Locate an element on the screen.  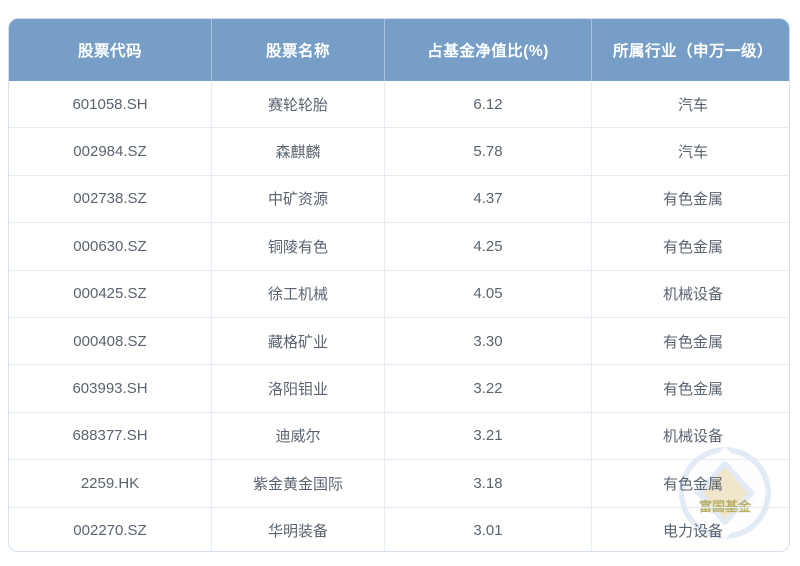
column-header-code-label: 股票代码 is located at coordinates (109, 51).